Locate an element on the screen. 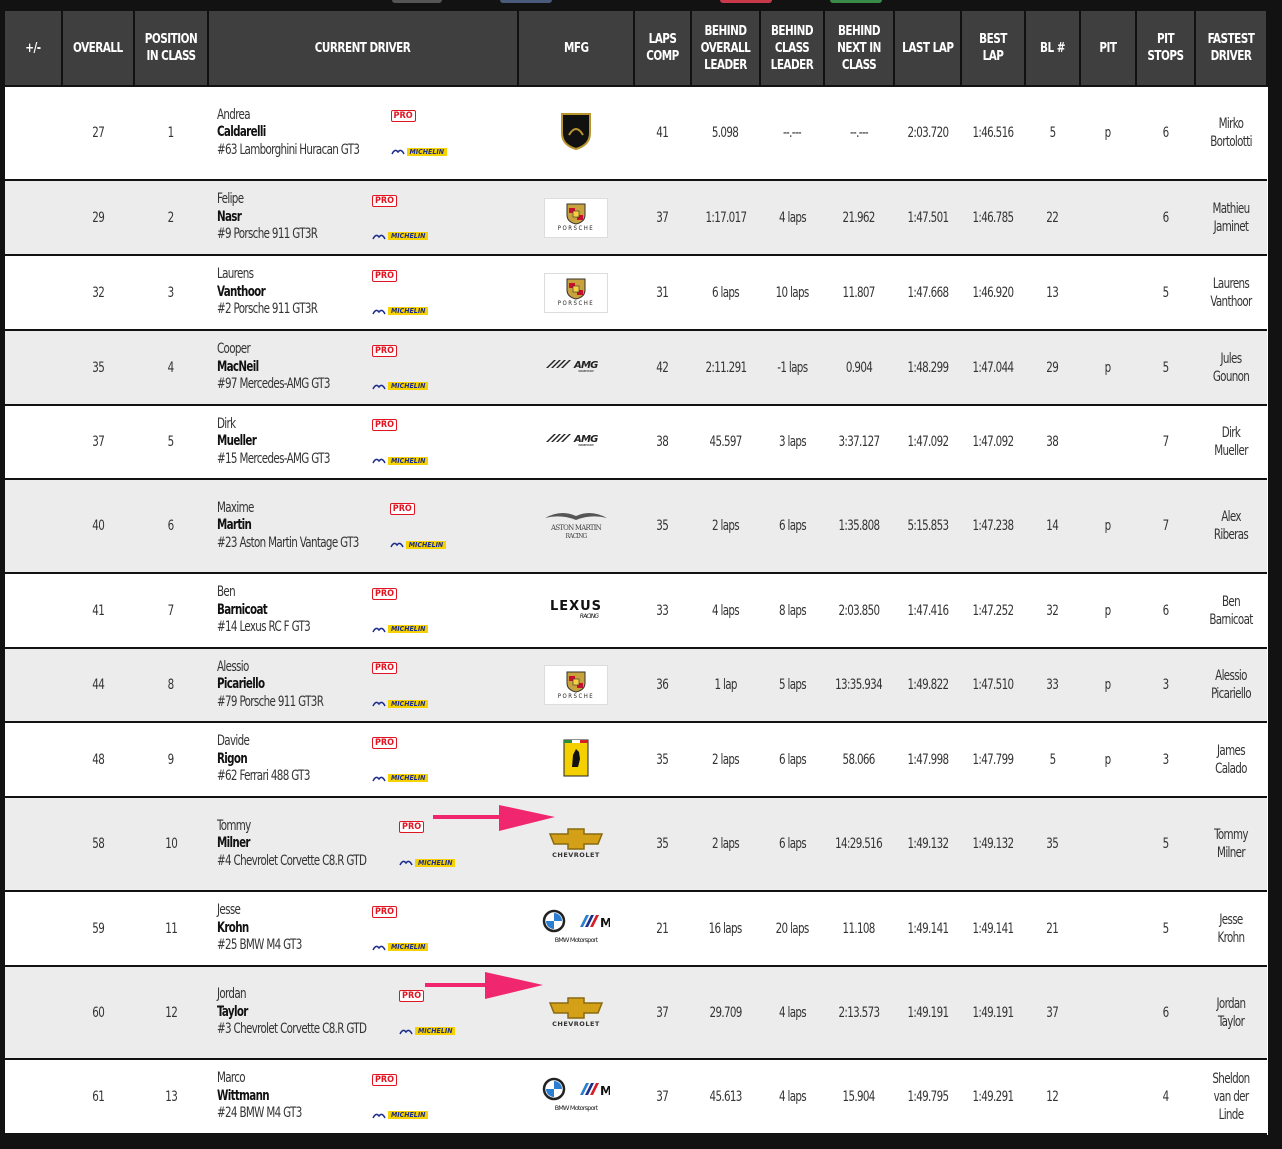 The height and width of the screenshot is (1149, 1282). driver-last-name: Mueller is located at coordinates (237, 441).